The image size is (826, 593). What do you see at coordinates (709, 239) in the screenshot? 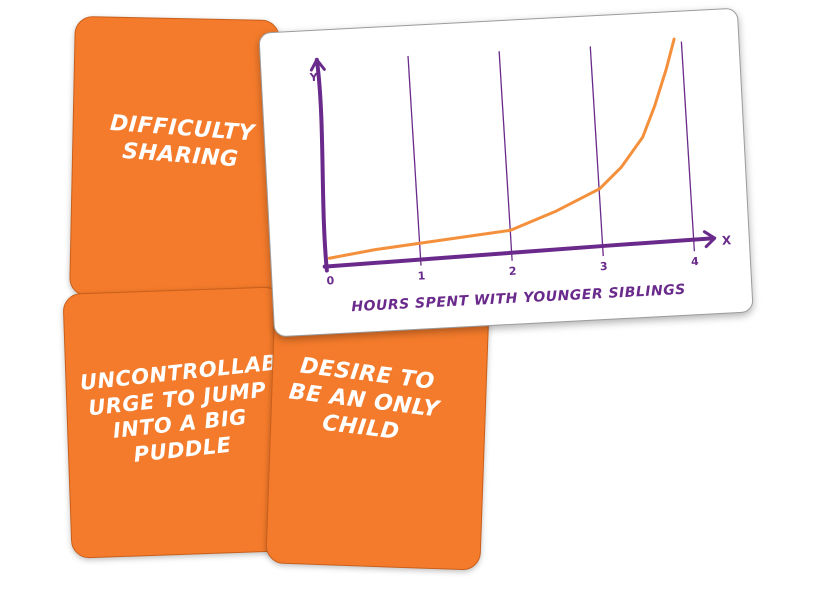
I see `x-axis-arrowhead` at bounding box center [709, 239].